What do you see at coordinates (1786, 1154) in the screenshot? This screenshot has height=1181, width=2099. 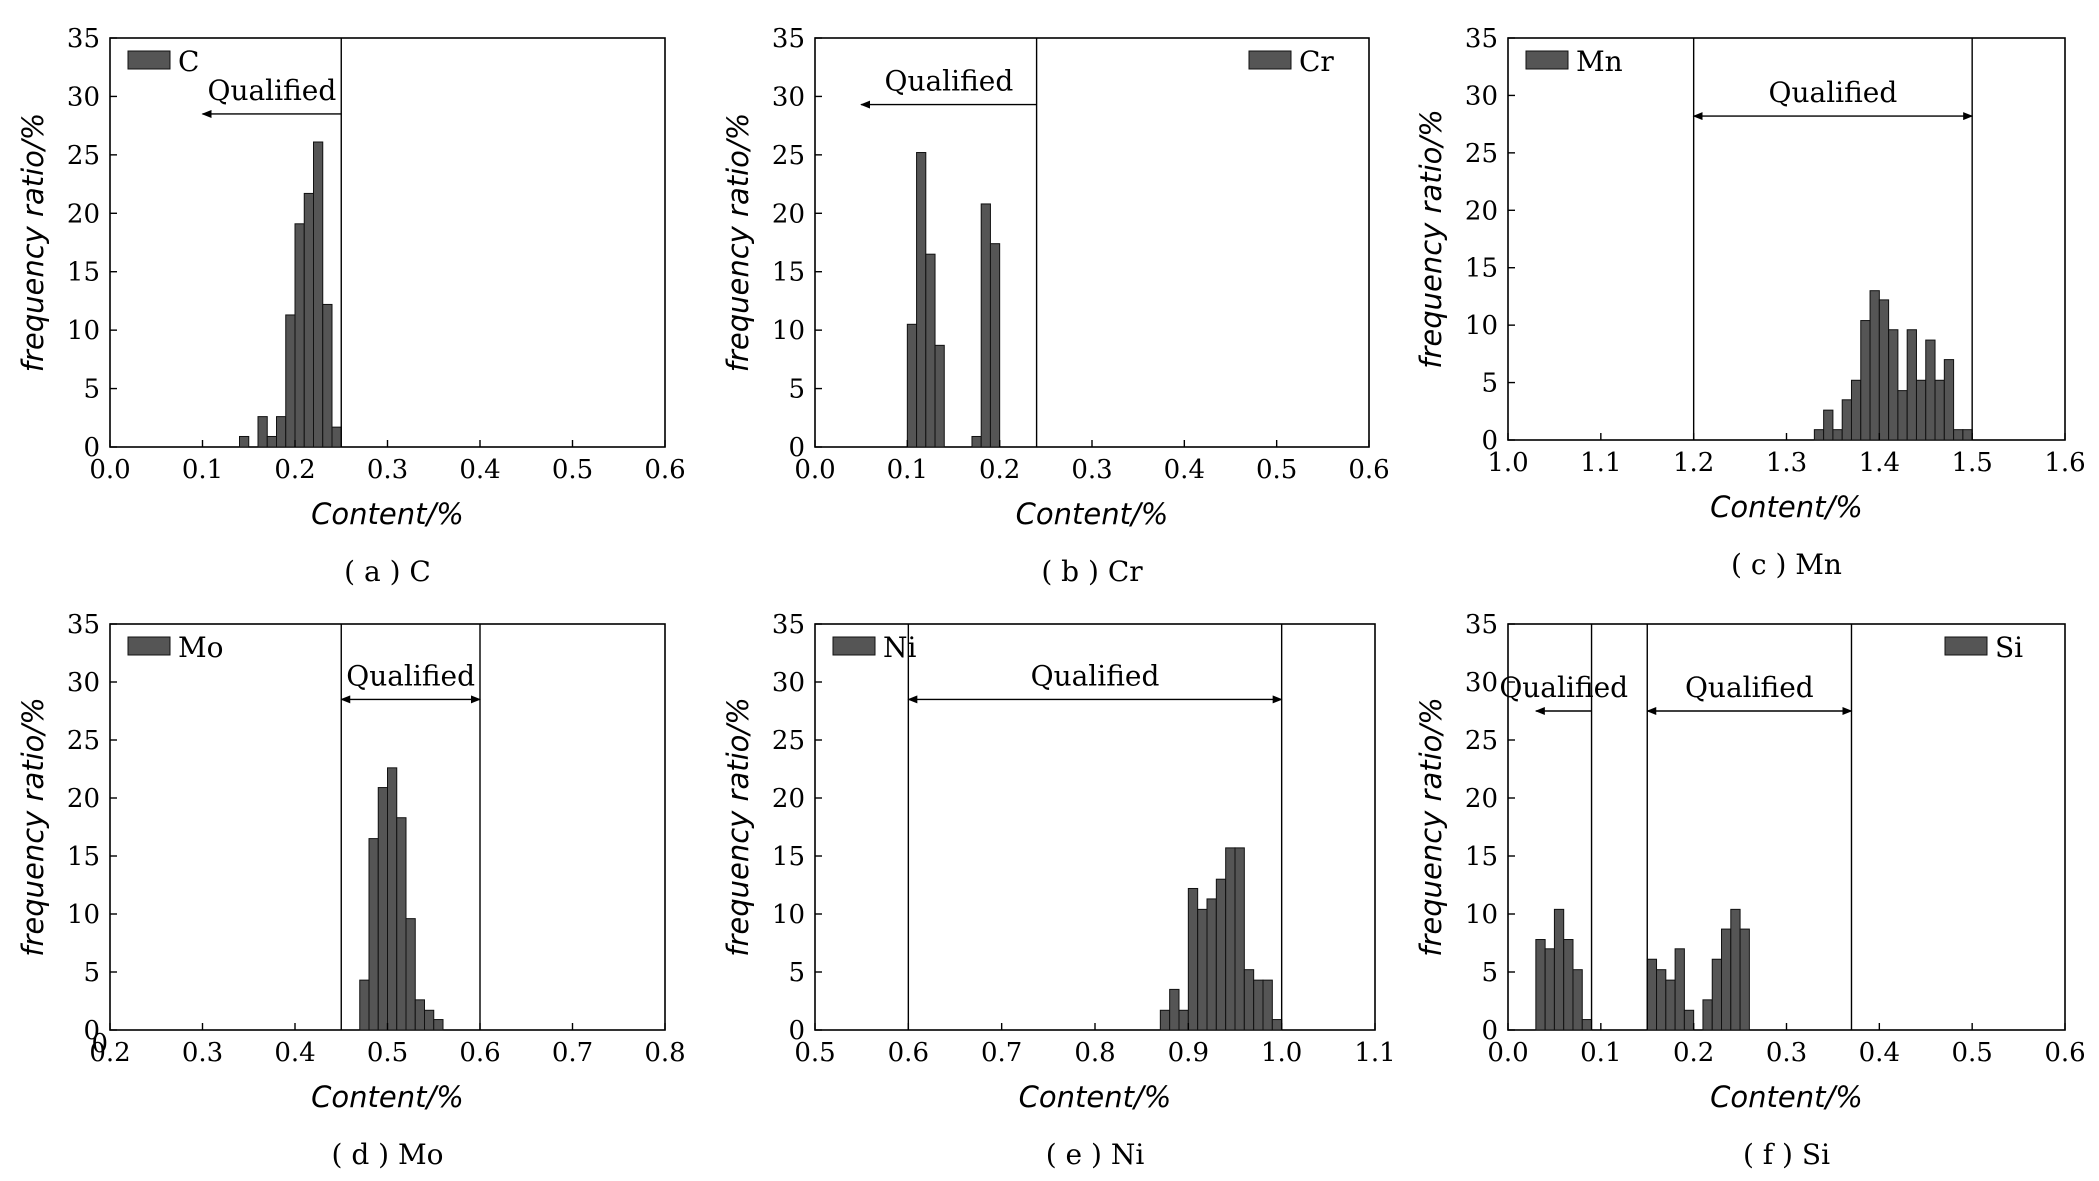 I see `panel-caption: ( f ) Si` at bounding box center [1786, 1154].